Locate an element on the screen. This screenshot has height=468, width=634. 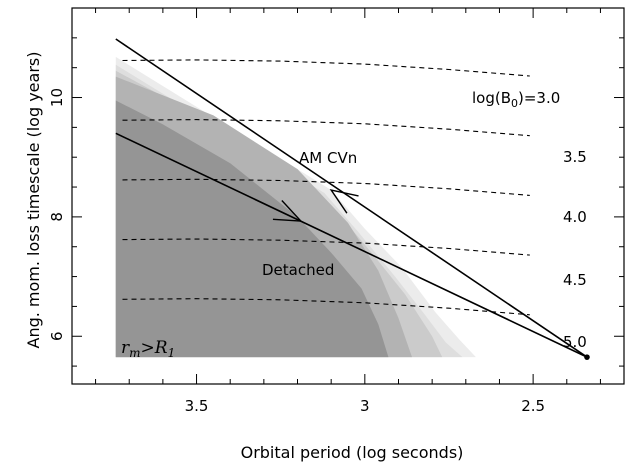
b0-suffix: )=3.0 is located at coordinates (539, 98).